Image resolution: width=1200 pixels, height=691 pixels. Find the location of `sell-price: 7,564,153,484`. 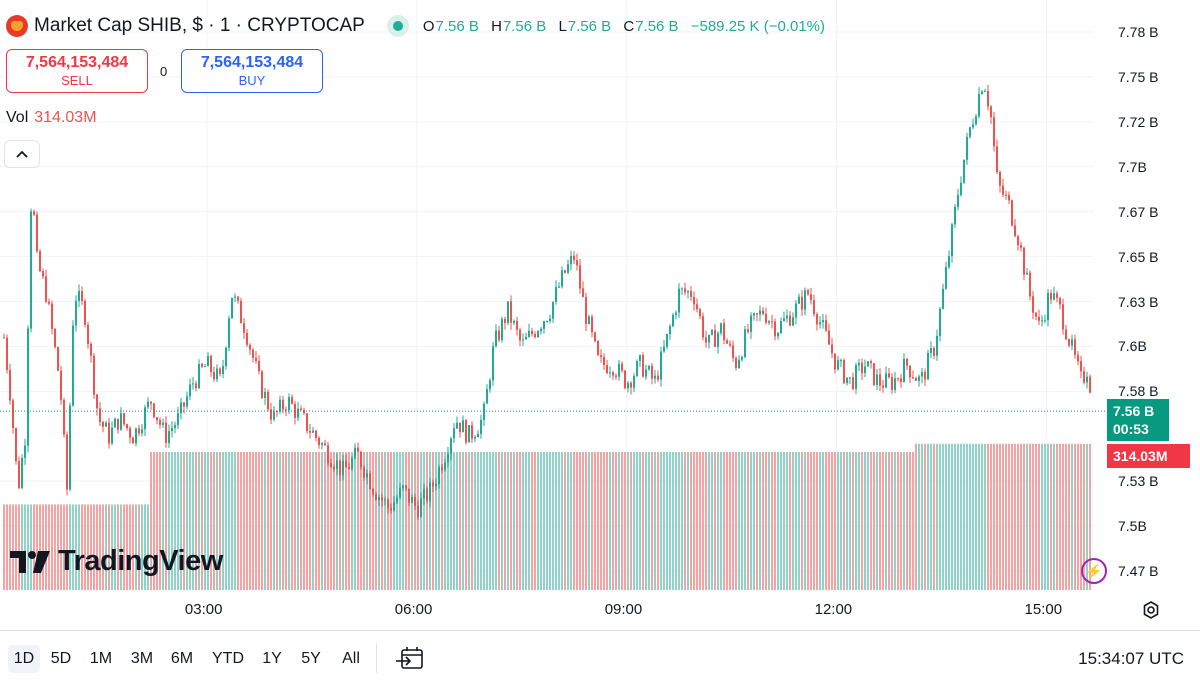

sell-price: 7,564,153,484 is located at coordinates (77, 62).